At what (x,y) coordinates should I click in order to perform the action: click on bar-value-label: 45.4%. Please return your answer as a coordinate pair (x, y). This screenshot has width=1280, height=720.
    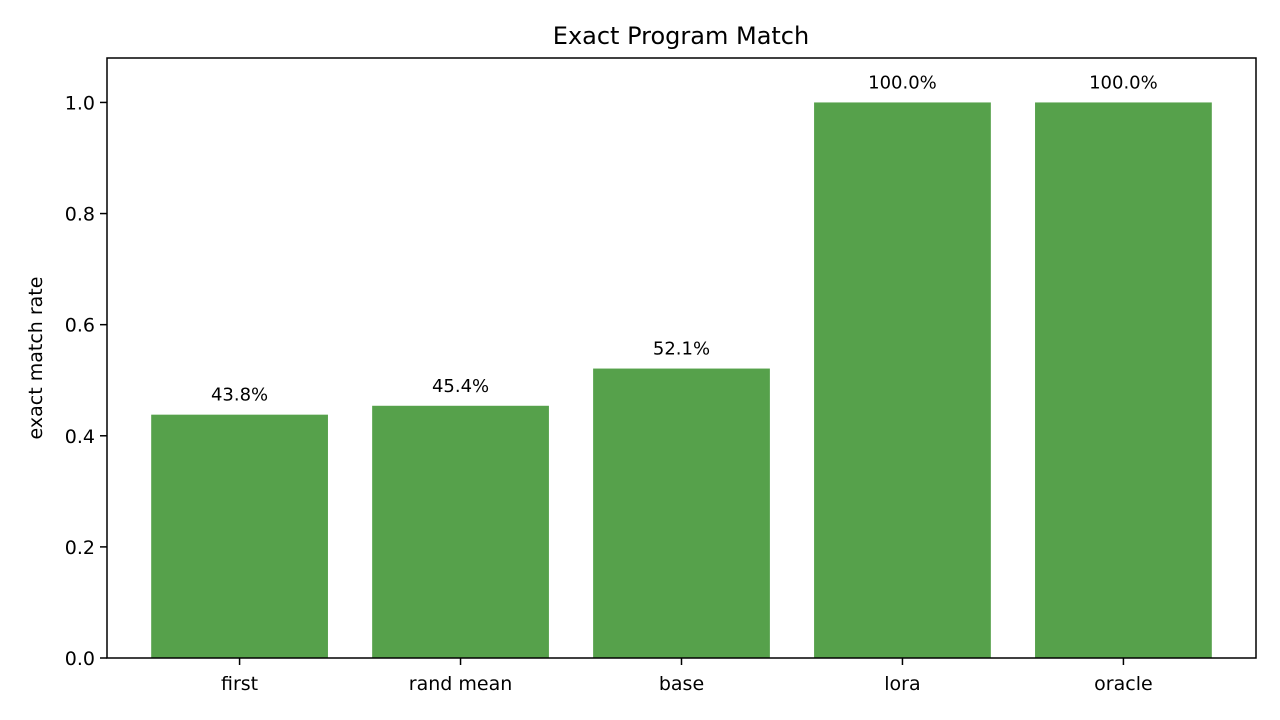
    Looking at the image, I should click on (460, 386).